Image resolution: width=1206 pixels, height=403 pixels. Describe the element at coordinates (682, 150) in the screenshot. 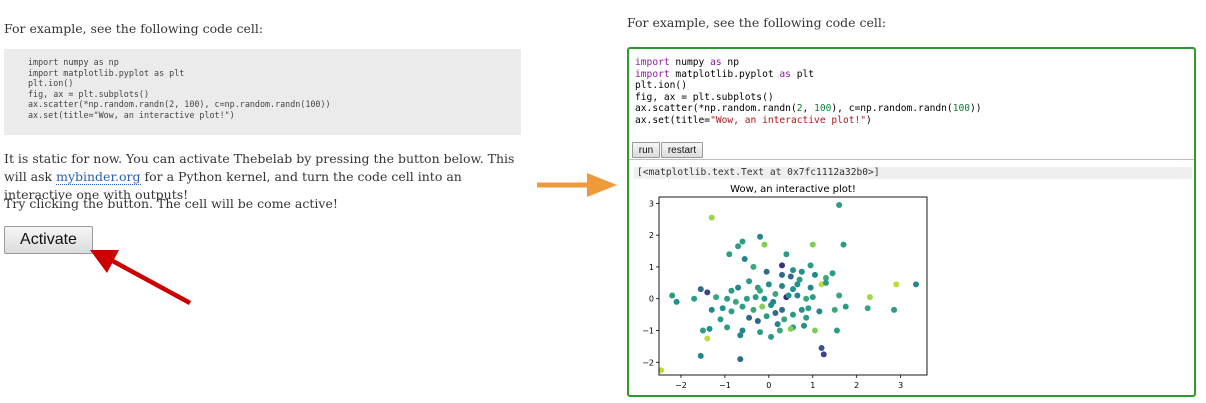

I see `restart-button: restart` at that location.